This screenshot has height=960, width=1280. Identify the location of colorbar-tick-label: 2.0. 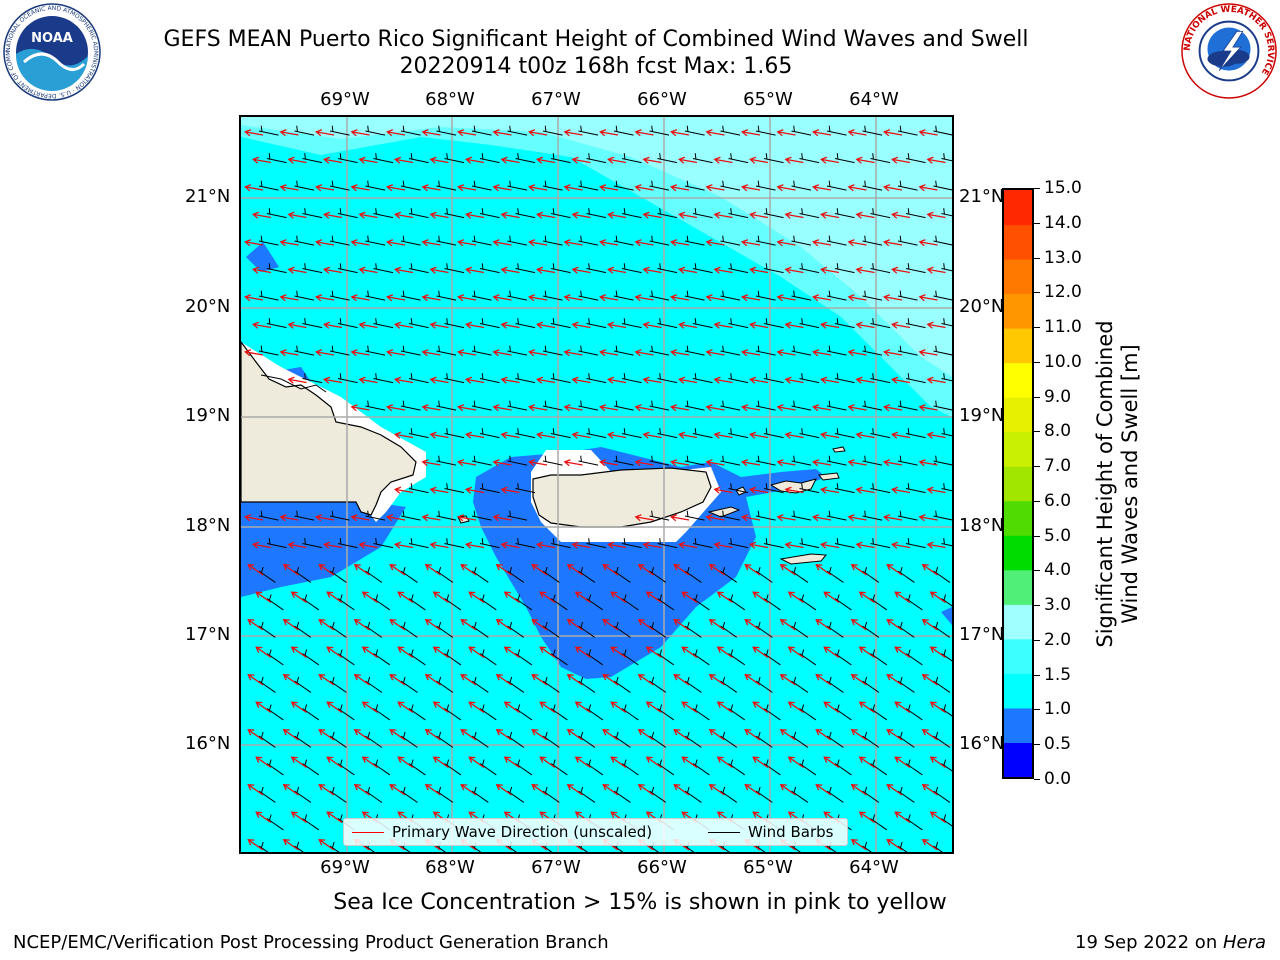
(1058, 639).